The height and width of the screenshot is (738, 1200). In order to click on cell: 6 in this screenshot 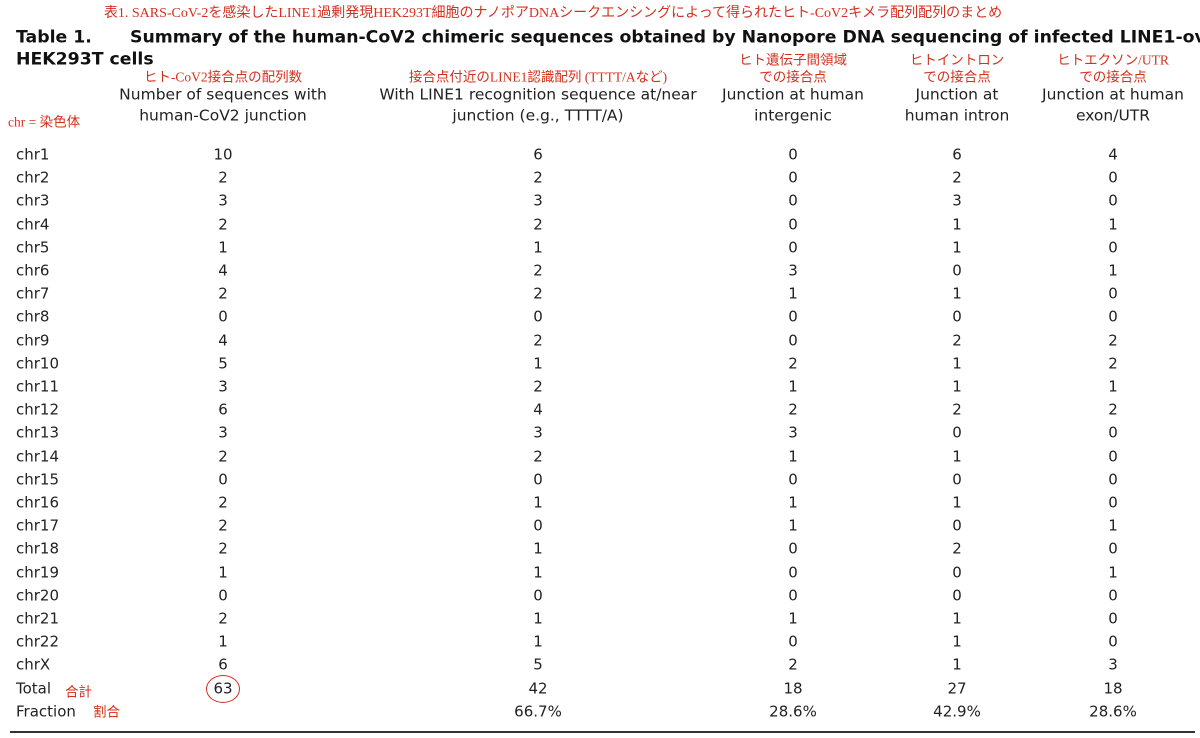, I will do `click(538, 154)`.